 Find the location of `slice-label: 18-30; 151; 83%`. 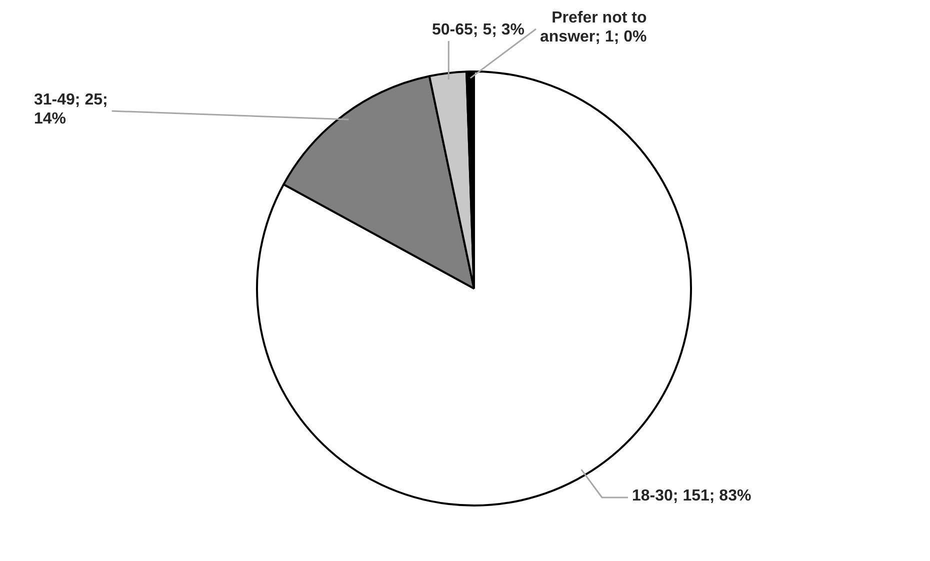

slice-label: 18-30; 151; 83% is located at coordinates (692, 495).